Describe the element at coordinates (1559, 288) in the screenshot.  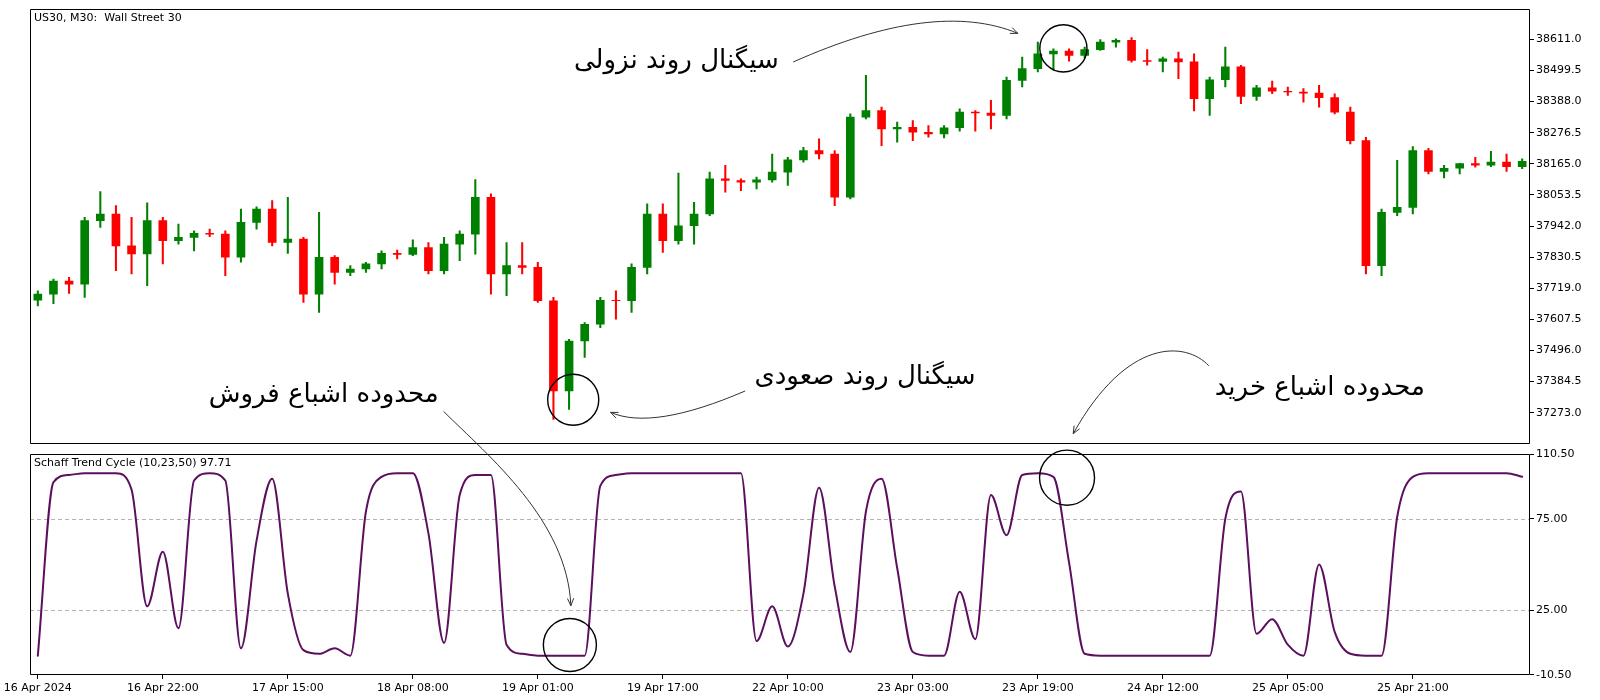
I see `y-tick-label: 37719.0` at that location.